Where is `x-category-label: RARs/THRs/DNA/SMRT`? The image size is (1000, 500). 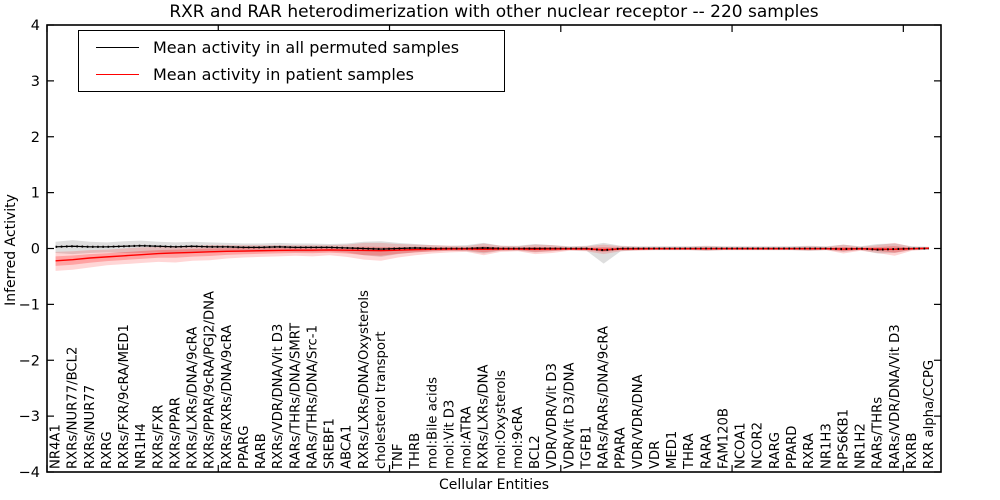 x-category-label: RARs/THRs/DNA/SMRT is located at coordinates (295, 395).